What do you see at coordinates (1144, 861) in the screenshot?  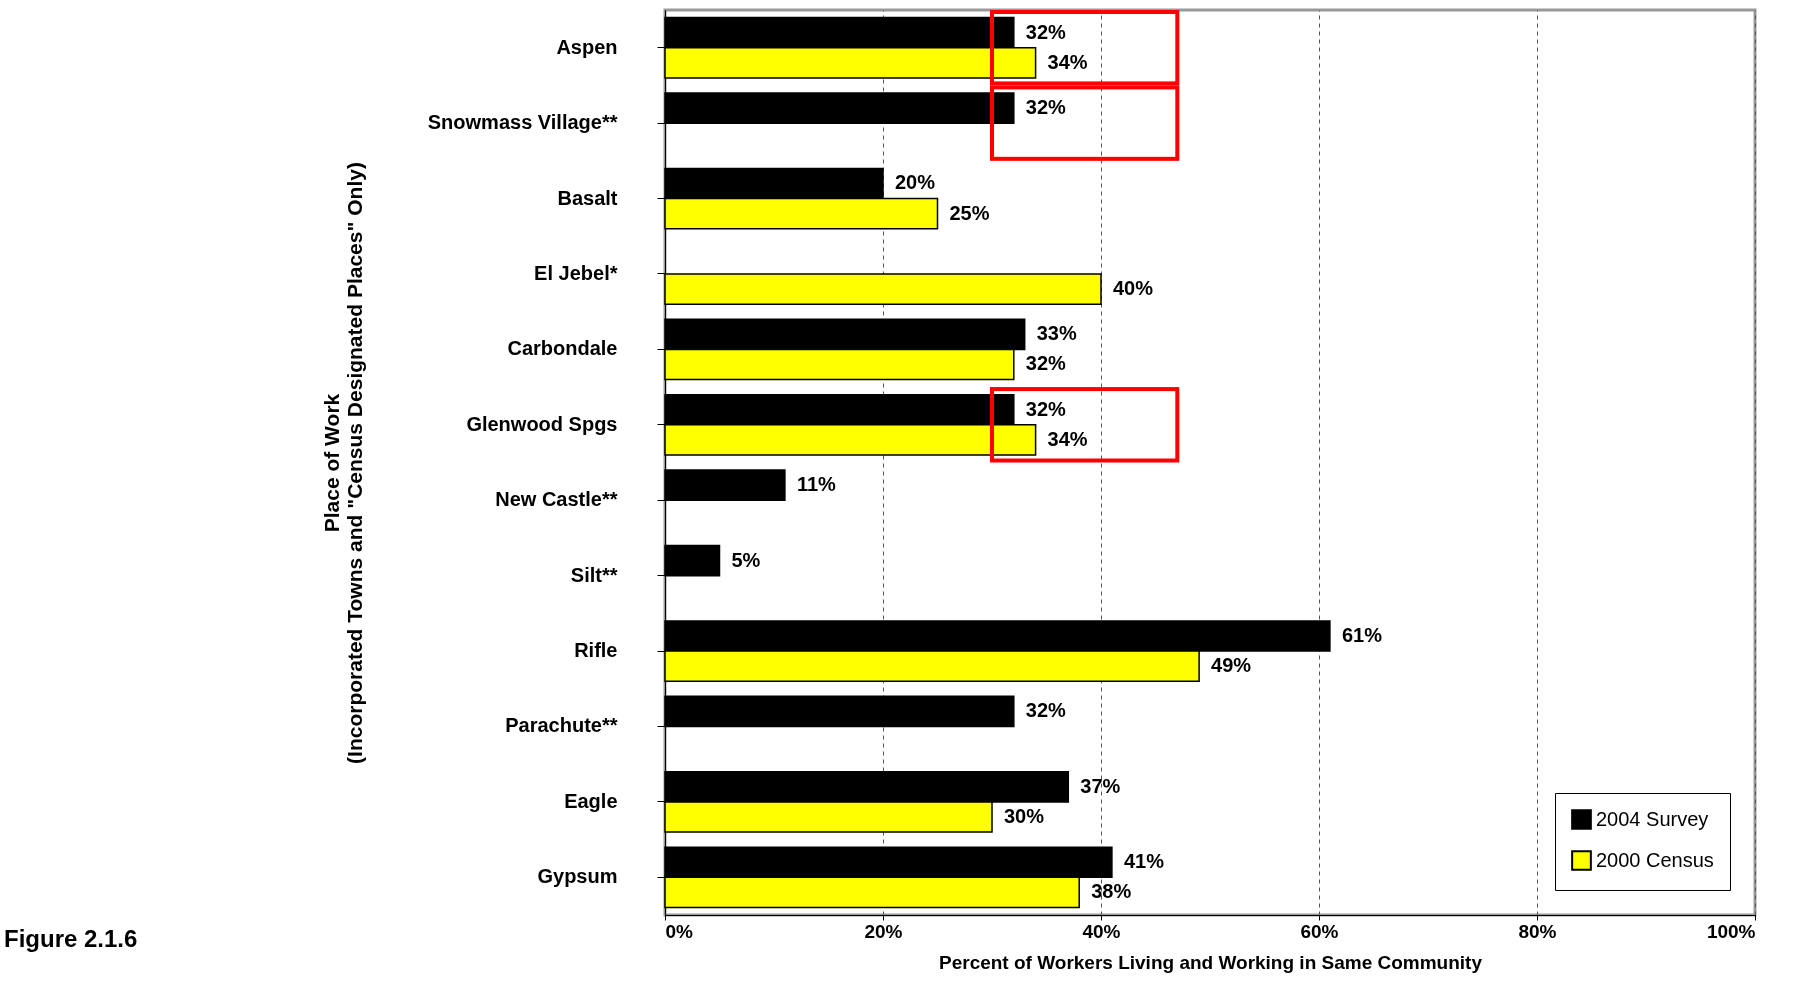 I see `data-label: 41%` at bounding box center [1144, 861].